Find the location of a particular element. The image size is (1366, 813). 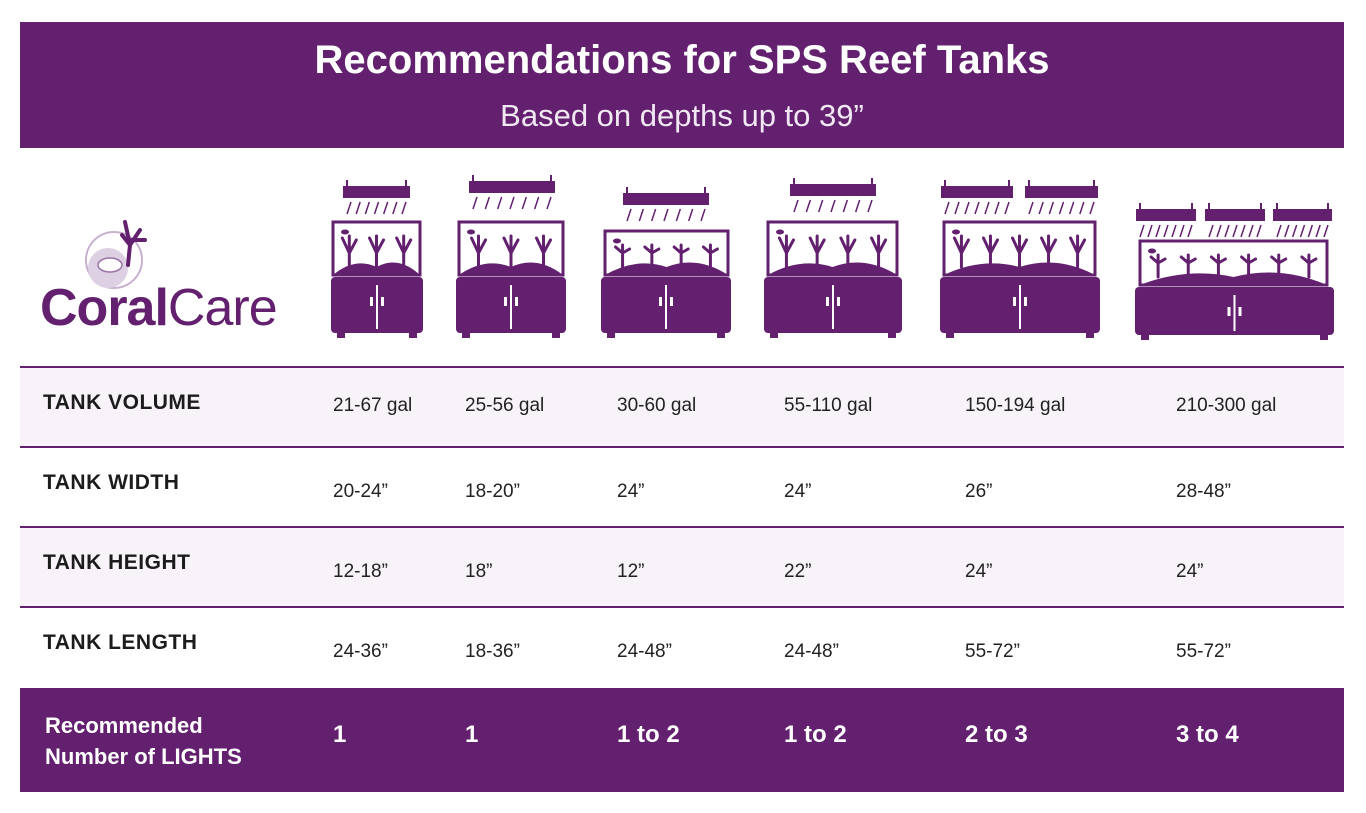

footer-value: 3 to 4 is located at coordinates (1207, 734).